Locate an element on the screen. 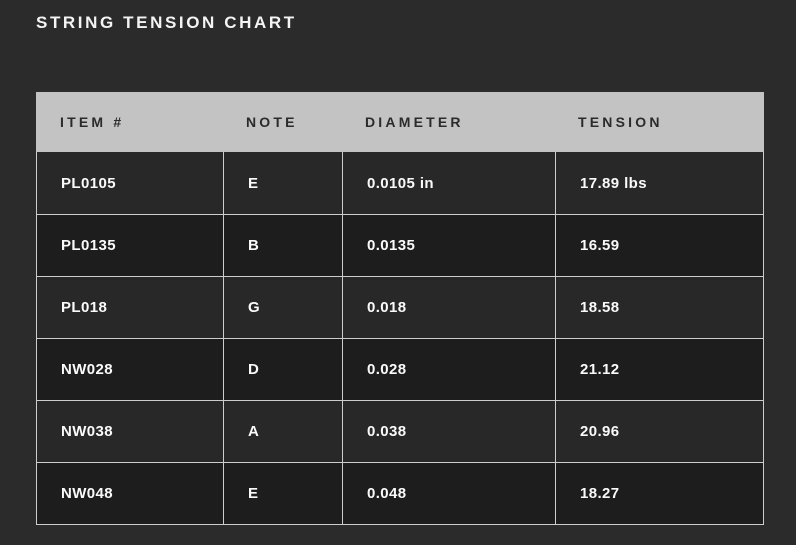 Image resolution: width=796 pixels, height=545 pixels. cell-item: NW048 is located at coordinates (87, 493).